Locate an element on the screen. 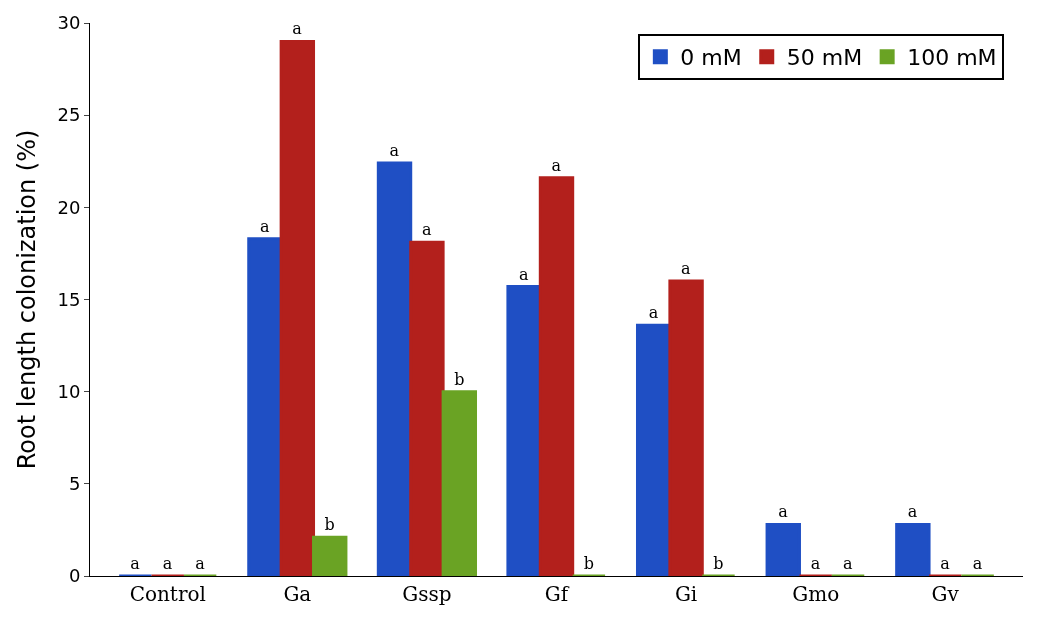 The width and height of the screenshot is (1043, 636). x-tick-label: Gv is located at coordinates (945, 594).